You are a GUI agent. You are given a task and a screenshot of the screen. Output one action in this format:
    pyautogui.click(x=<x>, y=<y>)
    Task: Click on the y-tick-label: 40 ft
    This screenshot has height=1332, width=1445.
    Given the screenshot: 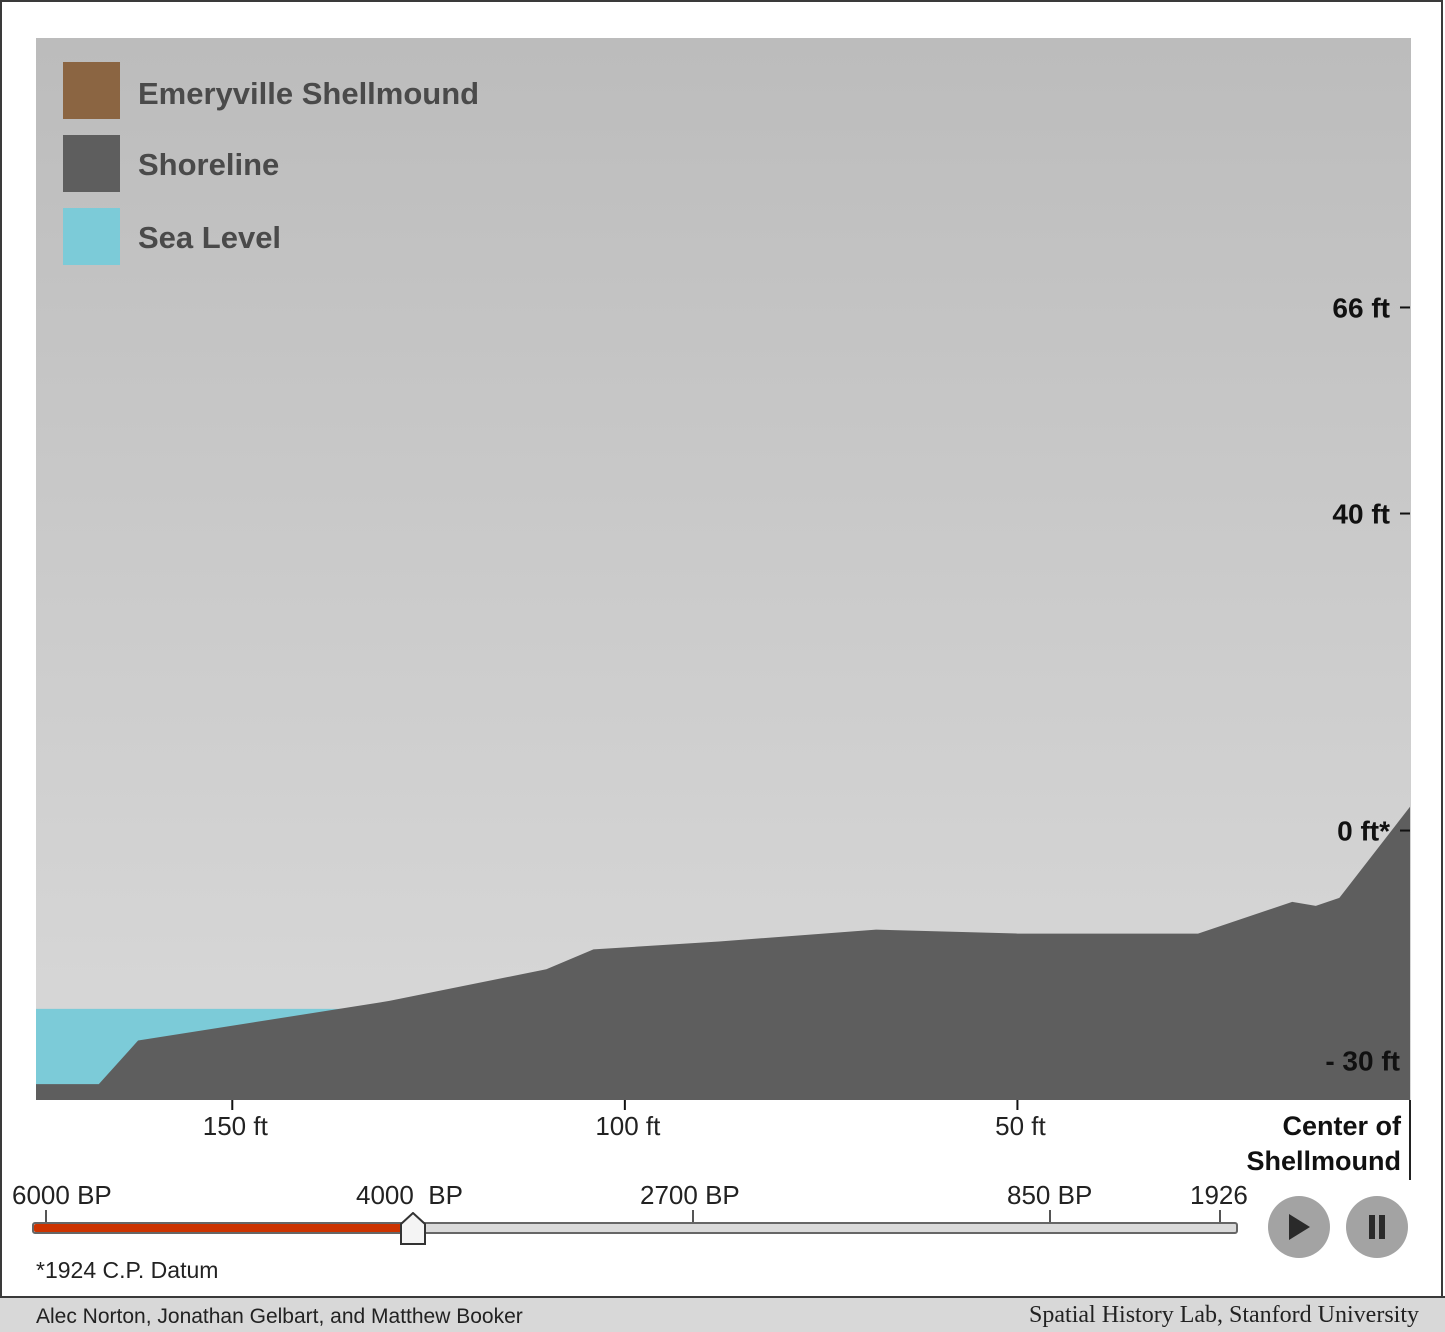 What is the action you would take?
    pyautogui.click(x=1361, y=514)
    